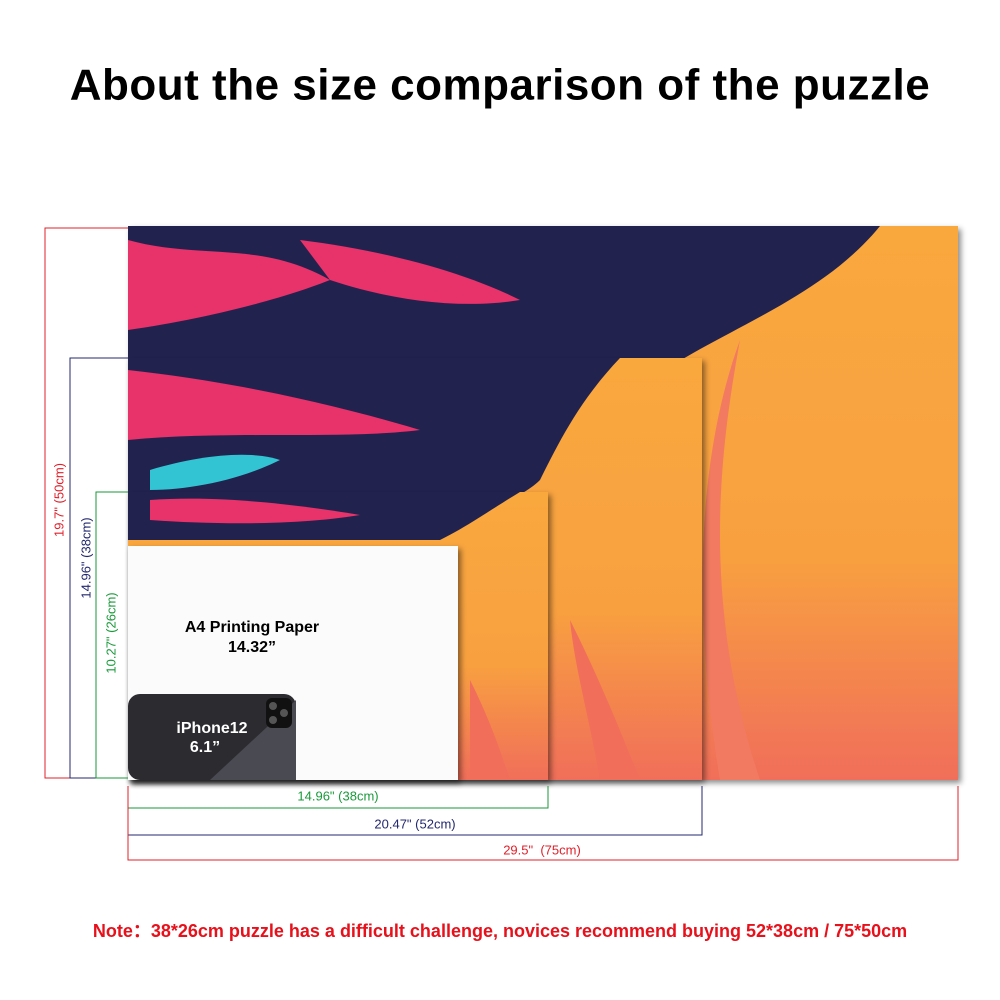  Describe the element at coordinates (337, 795) in the screenshot. I see `width-label: 14.96" (38cm)` at that location.